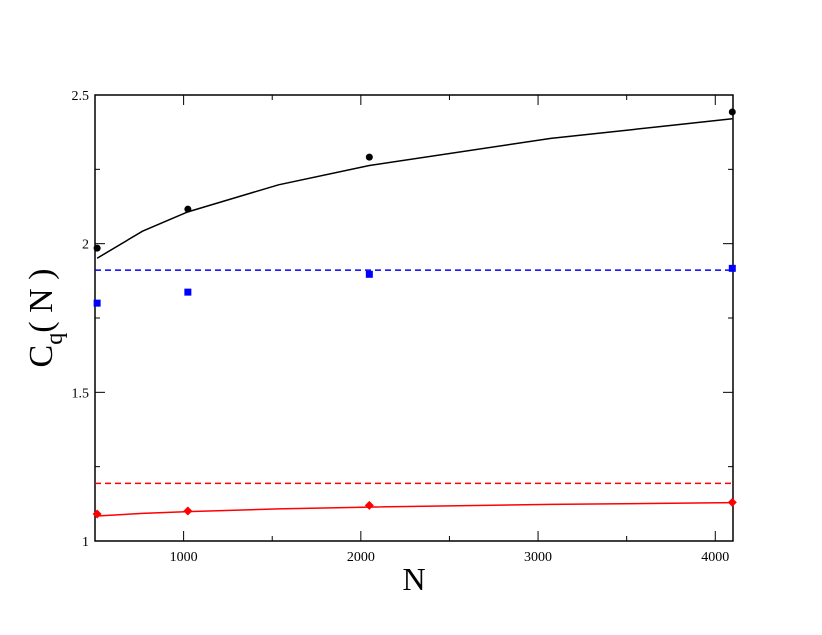 This screenshot has height=635, width=822. Describe the element at coordinates (715, 557) in the screenshot. I see `x-tick-label: 4000` at that location.